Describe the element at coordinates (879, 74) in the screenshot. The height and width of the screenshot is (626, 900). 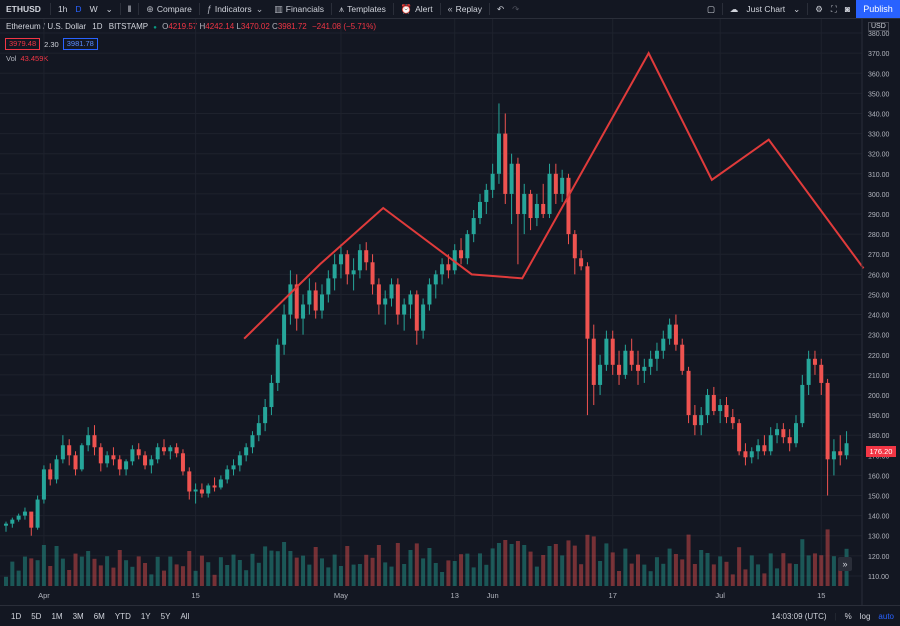
I see `price-tick-label: 360.00` at that location.